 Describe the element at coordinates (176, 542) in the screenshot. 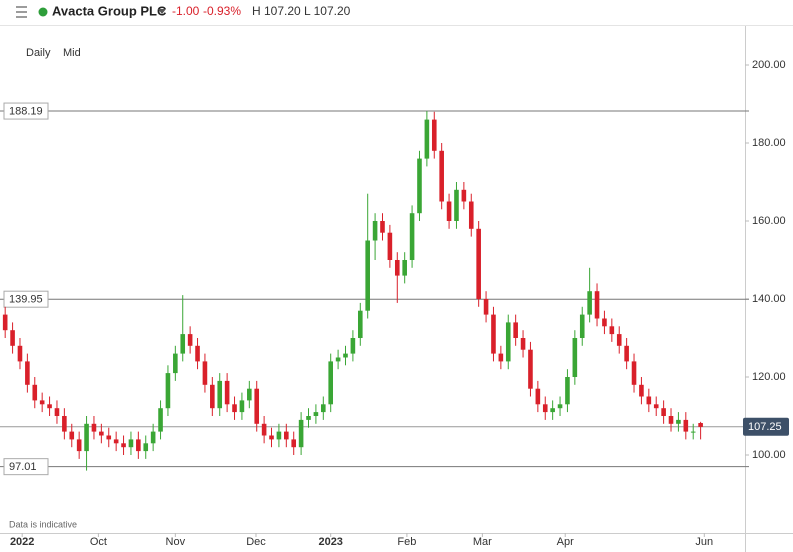

I see `x-tick-label: Nov` at that location.